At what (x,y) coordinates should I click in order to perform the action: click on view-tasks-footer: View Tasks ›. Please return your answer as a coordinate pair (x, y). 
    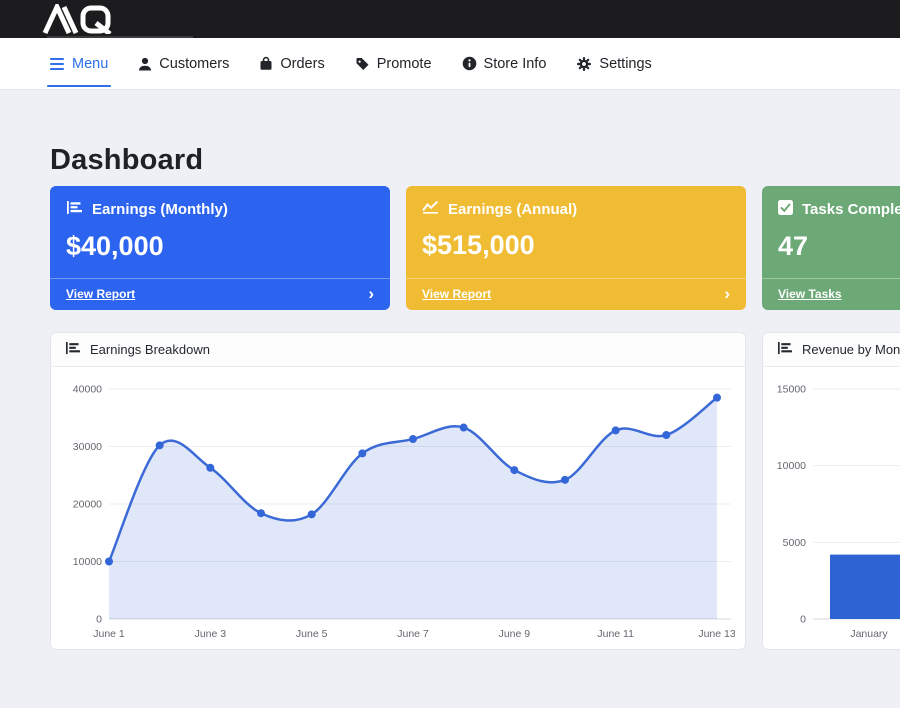
    Looking at the image, I should click on (831, 294).